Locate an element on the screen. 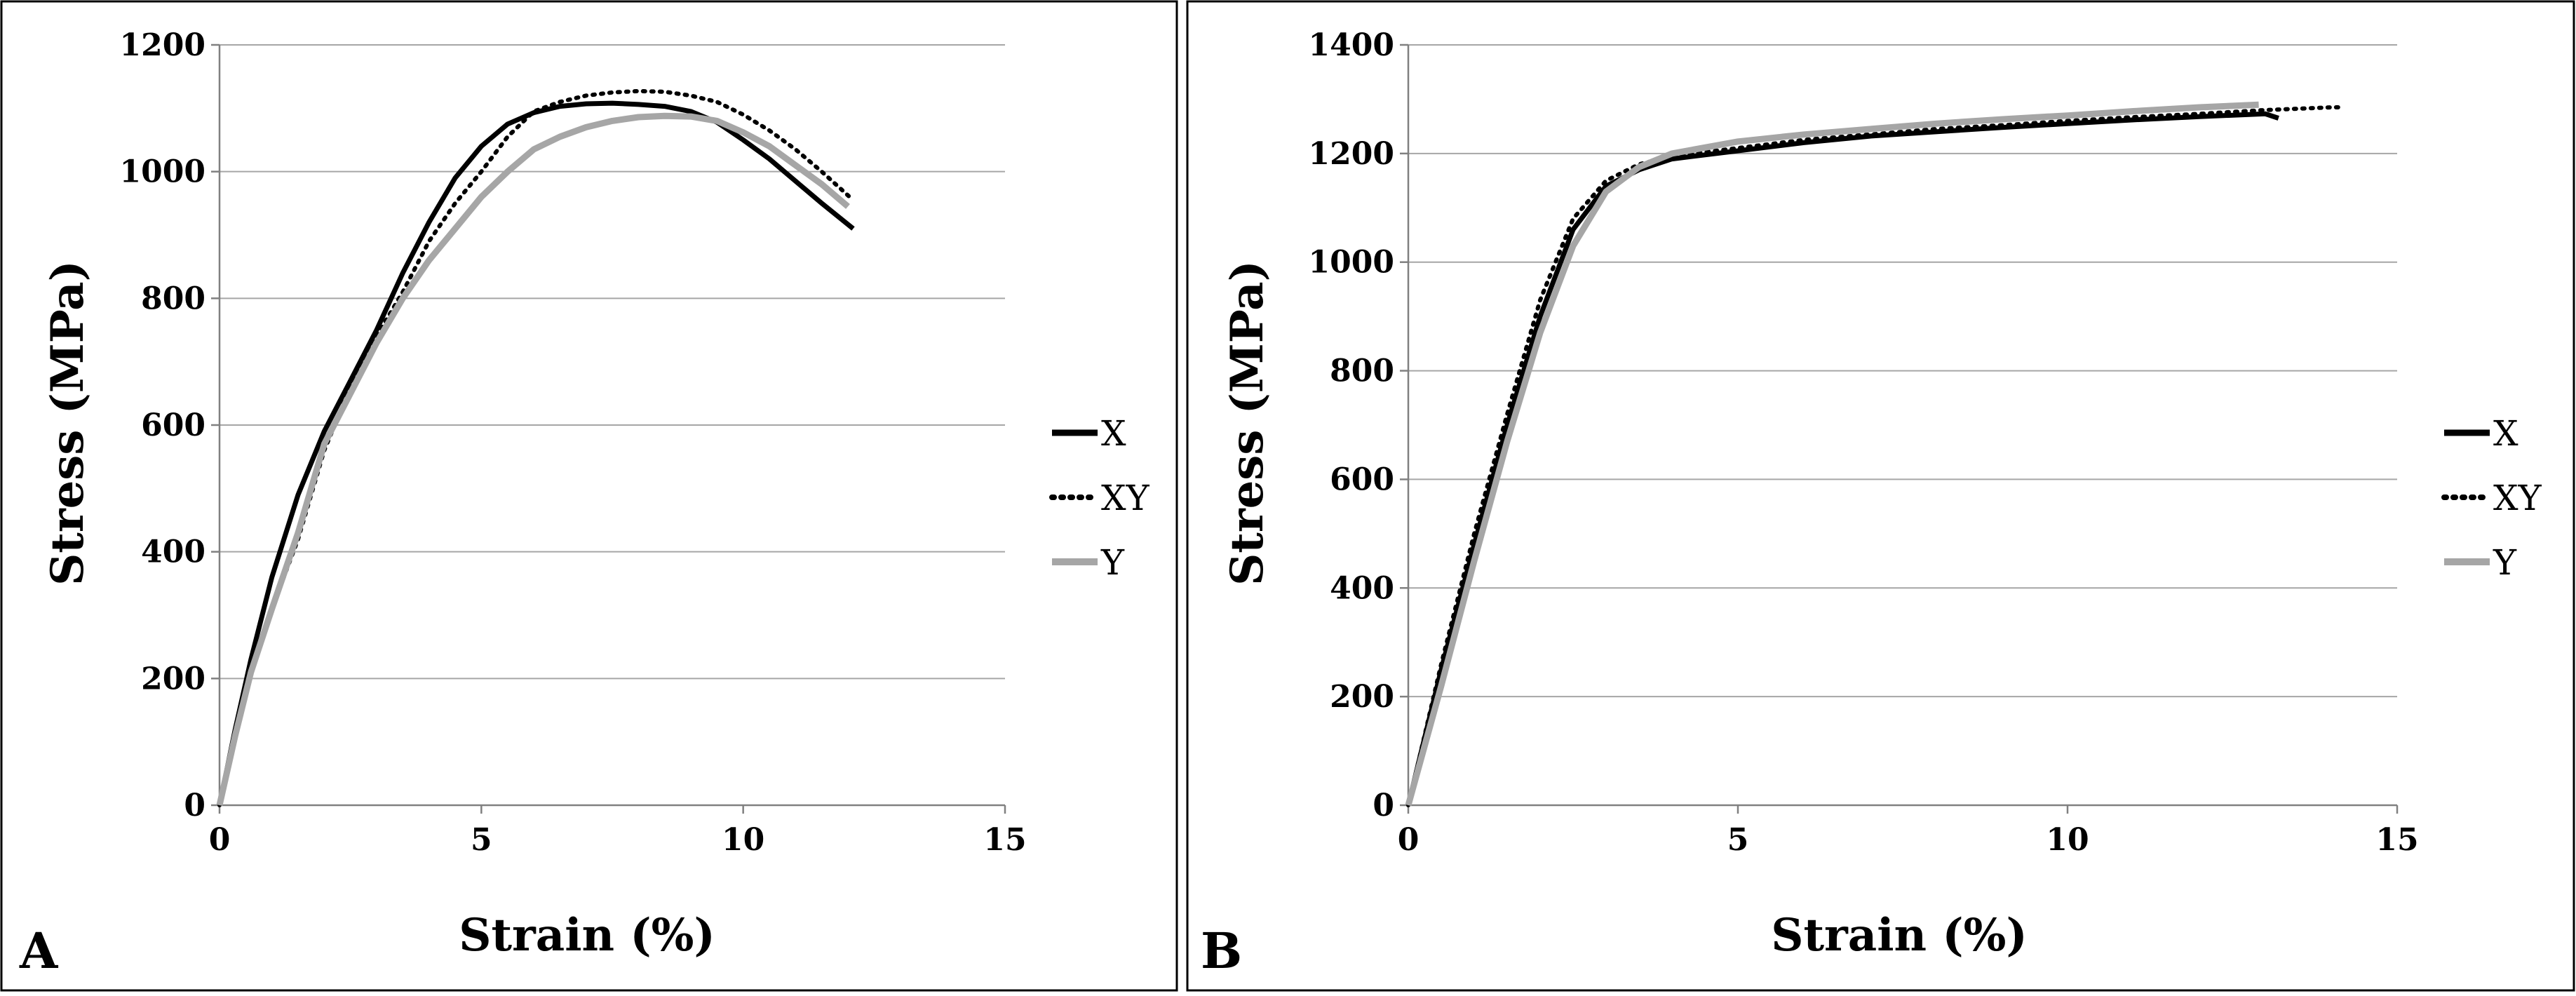  y-tick-label: 1400 is located at coordinates (1351, 45).